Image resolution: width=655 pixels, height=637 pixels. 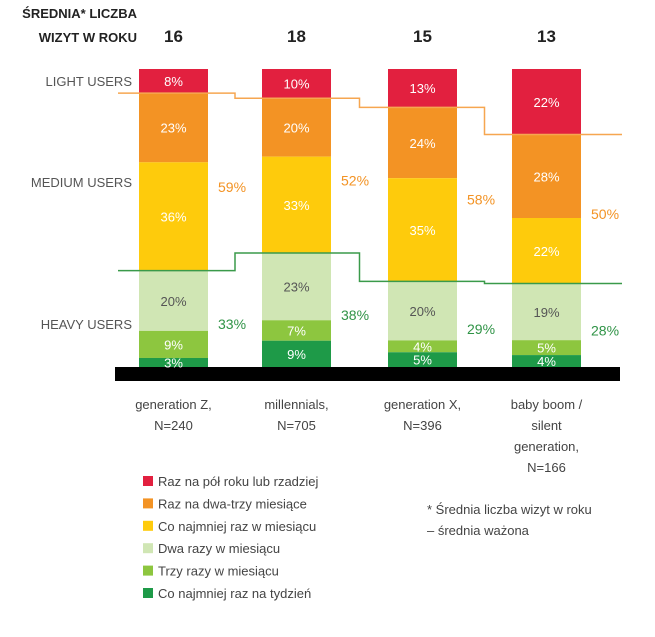 What do you see at coordinates (355, 315) in the screenshot?
I see `heavy-total-label: 38%` at bounding box center [355, 315].